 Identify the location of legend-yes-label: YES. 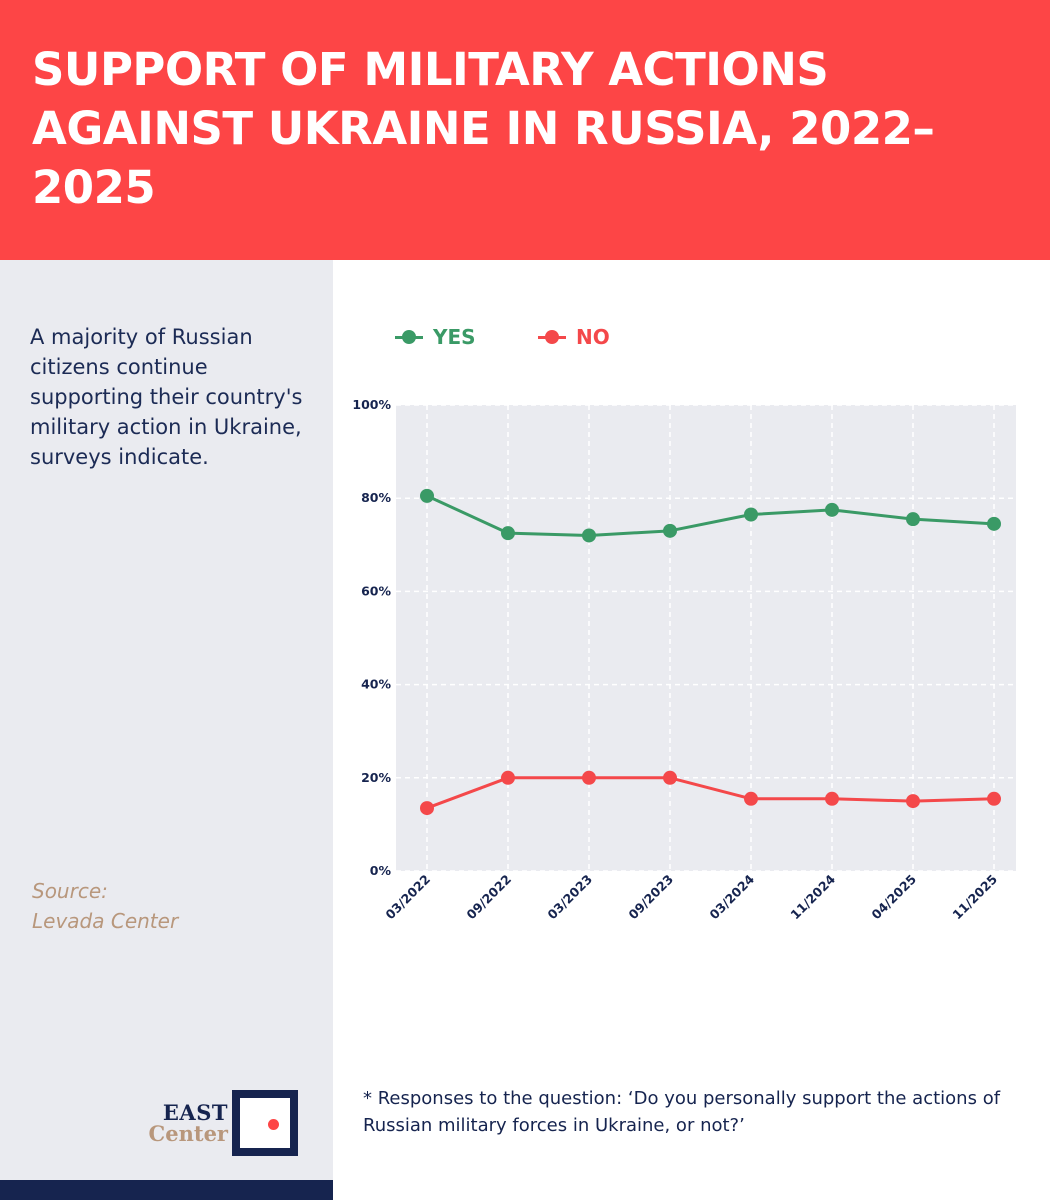
(454, 337).